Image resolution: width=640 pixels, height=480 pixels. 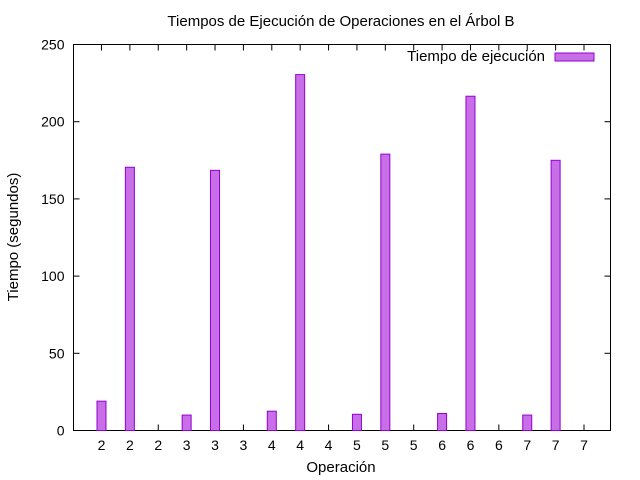 What do you see at coordinates (61, 431) in the screenshot?
I see `y-tick-label: 0` at bounding box center [61, 431].